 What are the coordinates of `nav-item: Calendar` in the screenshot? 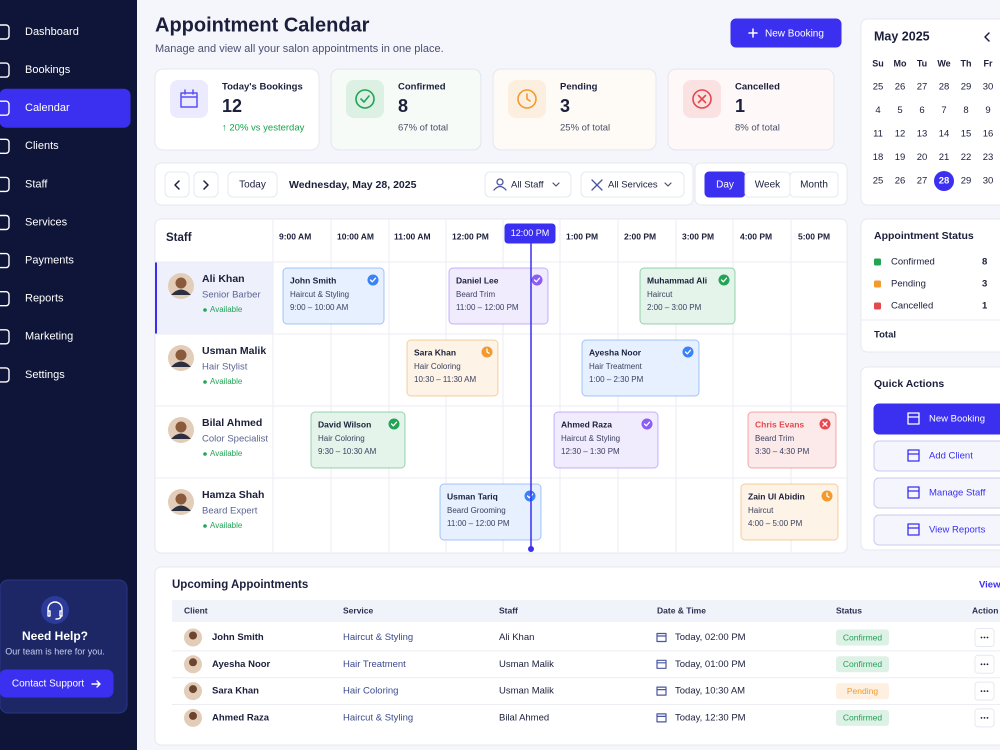 It's located at (47, 108).